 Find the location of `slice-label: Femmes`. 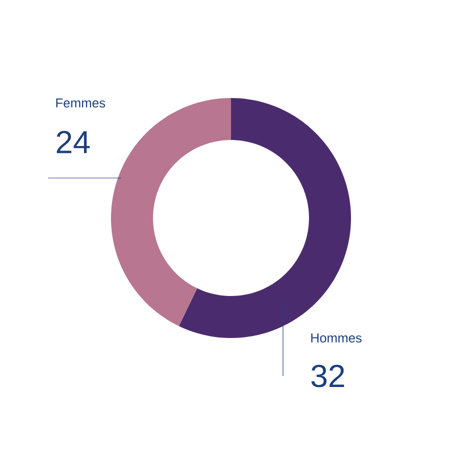

slice-label: Femmes is located at coordinates (81, 103).